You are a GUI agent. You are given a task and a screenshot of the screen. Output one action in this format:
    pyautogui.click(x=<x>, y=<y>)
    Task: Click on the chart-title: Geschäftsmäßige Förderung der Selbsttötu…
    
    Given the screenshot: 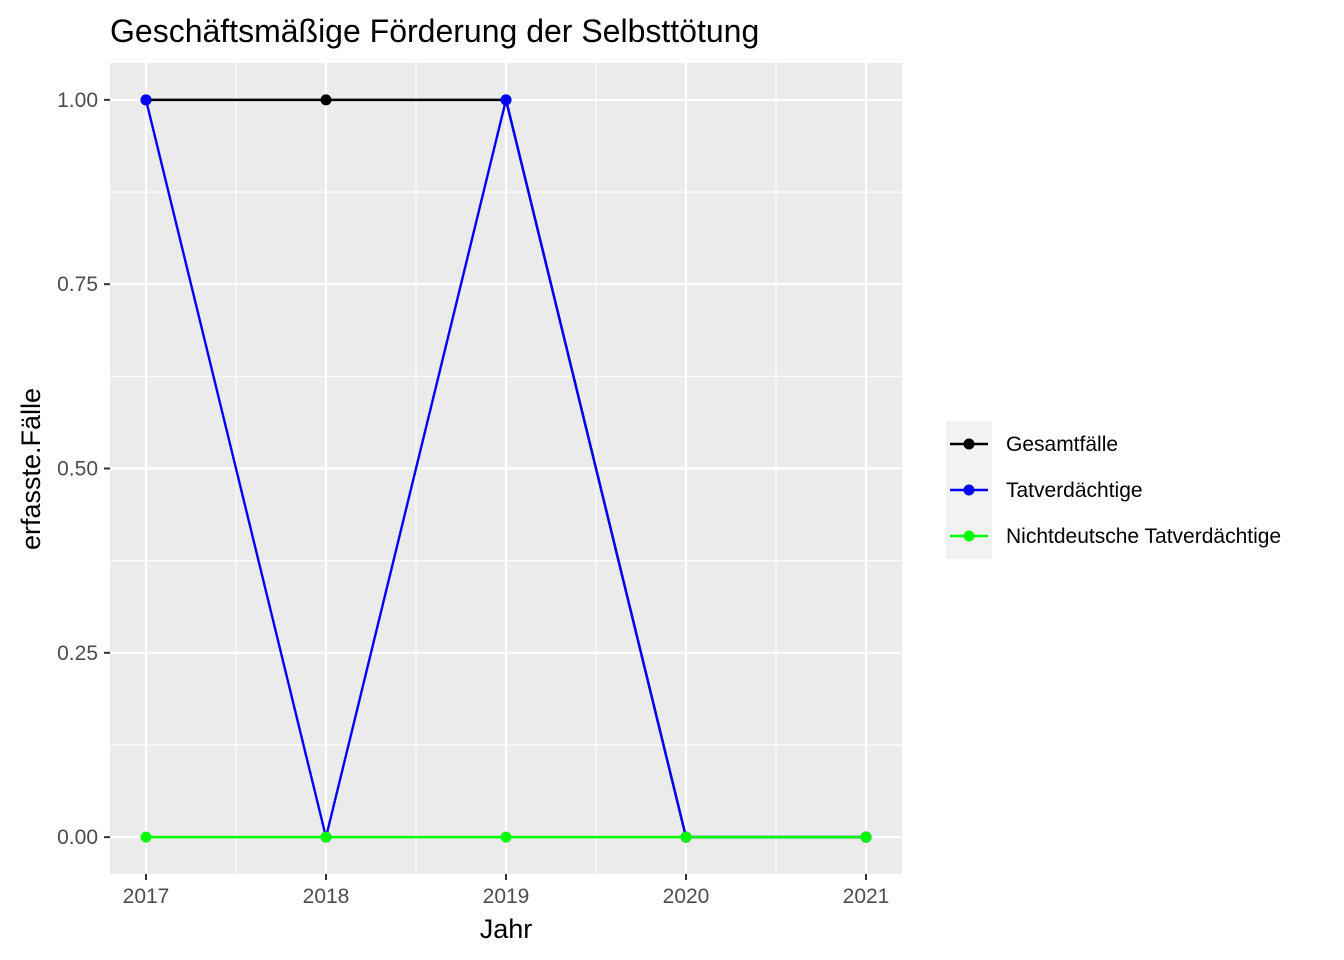 What is the action you would take?
    pyautogui.click(x=434, y=31)
    